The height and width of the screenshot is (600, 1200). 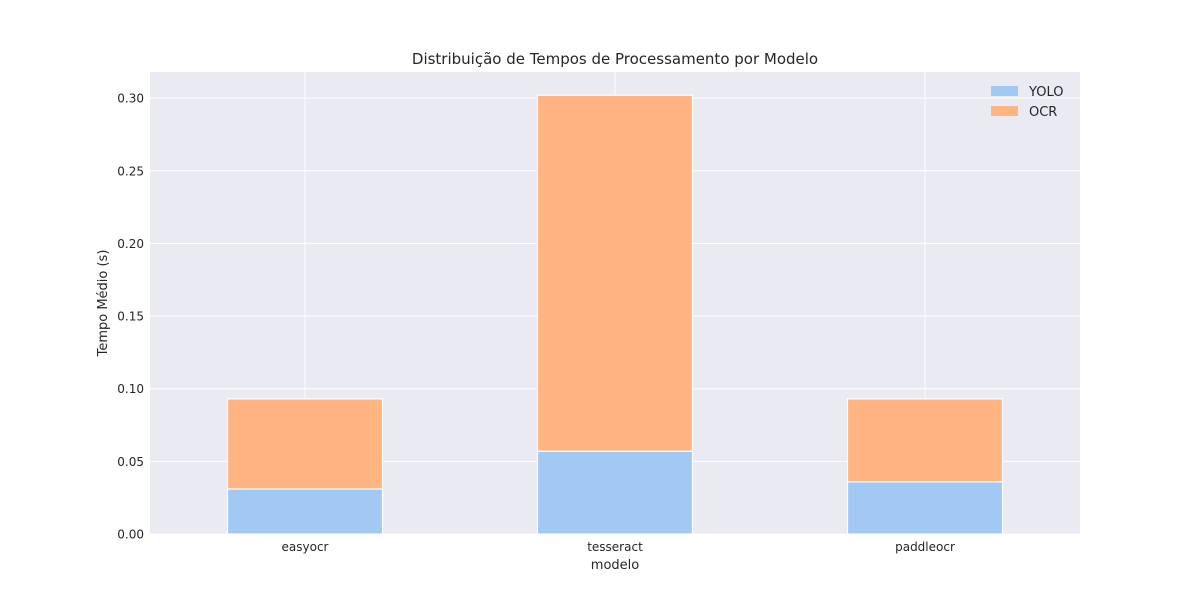 What do you see at coordinates (615, 492) in the screenshot?
I see `bar-yolo-tesseract` at bounding box center [615, 492].